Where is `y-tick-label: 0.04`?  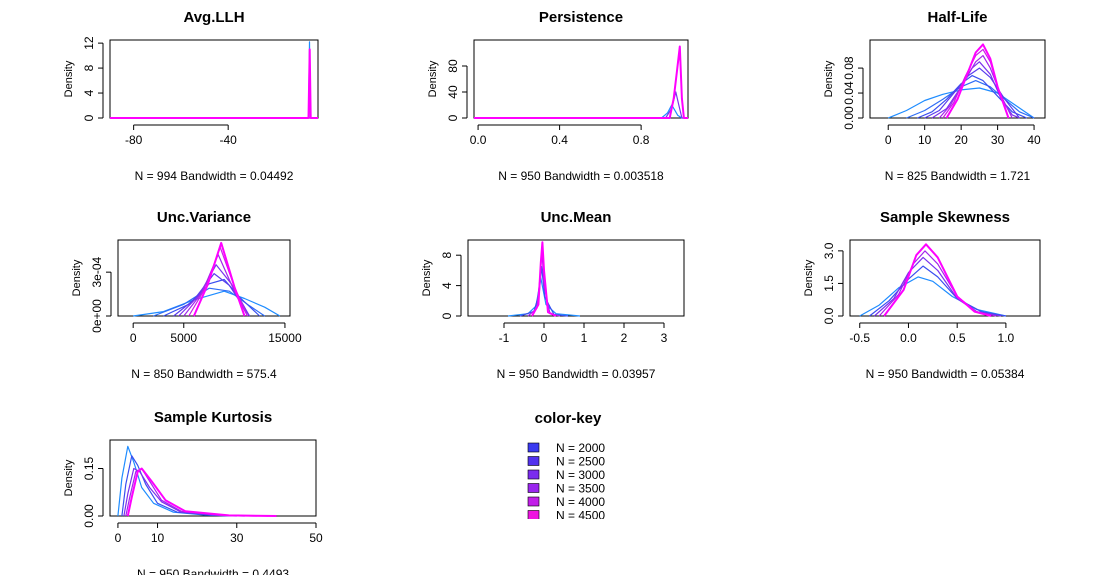
y-tick-label: 0.04 is located at coordinates (849, 93).